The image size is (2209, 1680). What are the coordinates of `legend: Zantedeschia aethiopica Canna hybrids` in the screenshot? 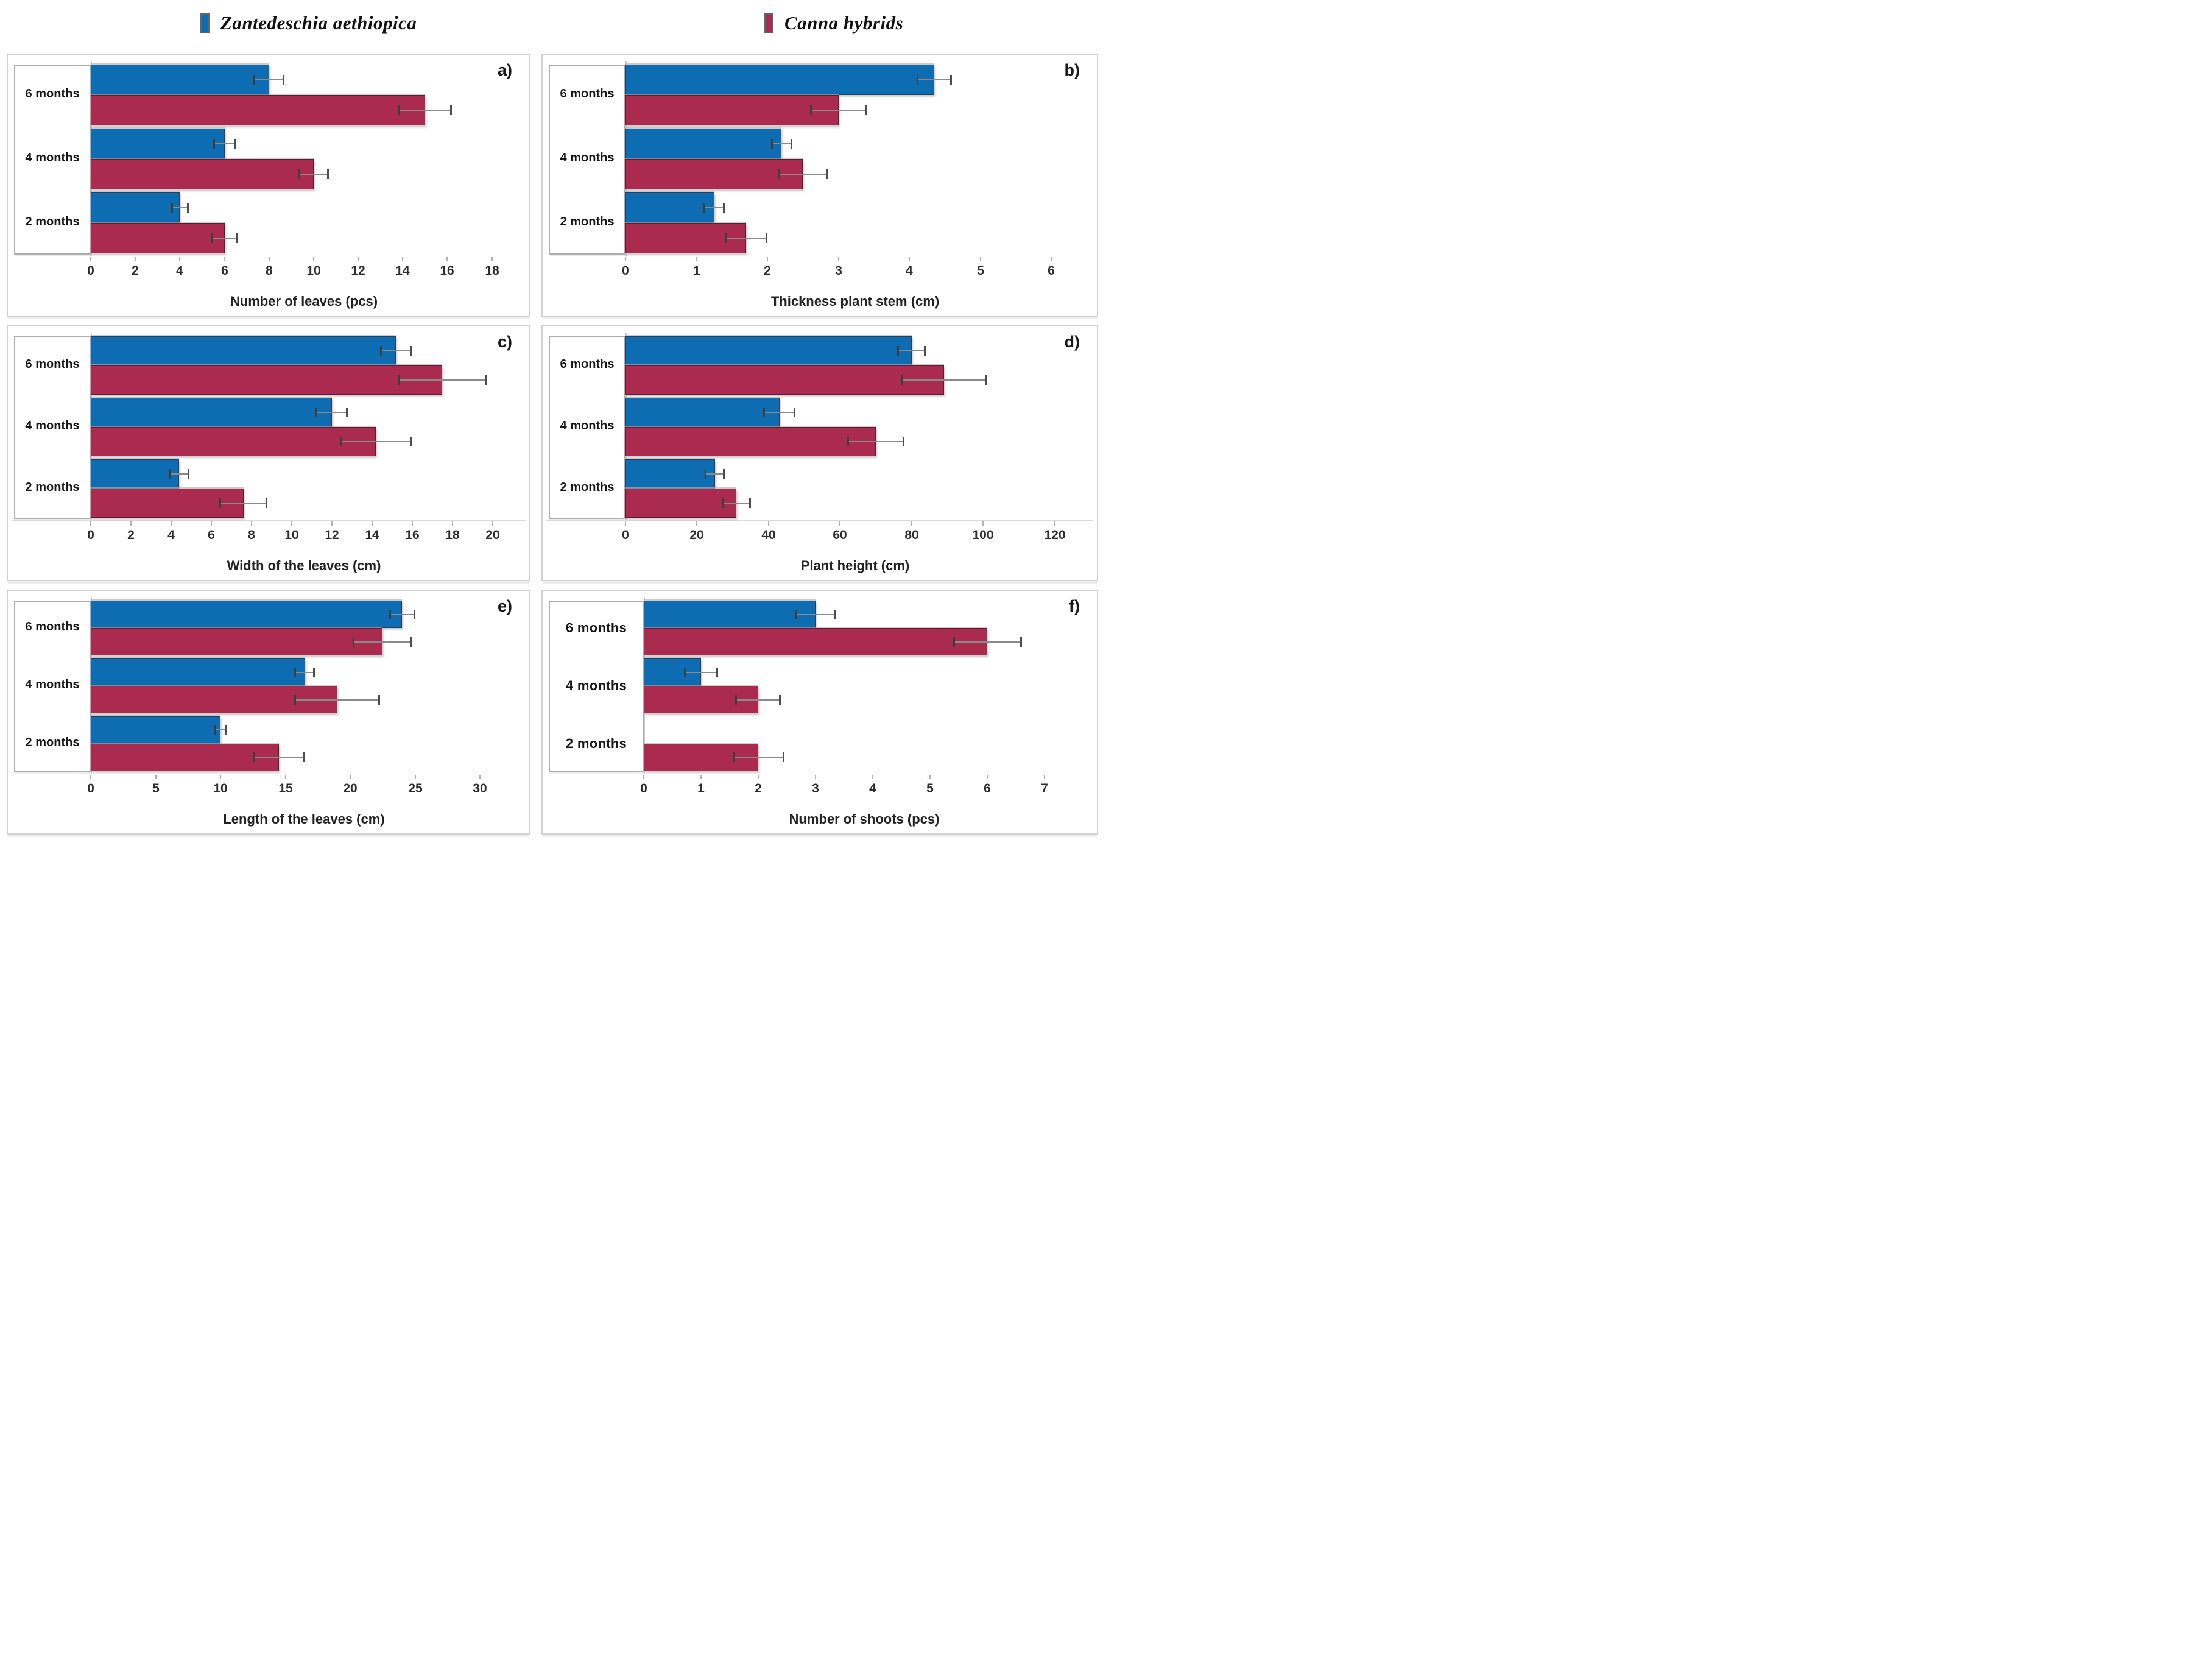 It's located at (552, 28).